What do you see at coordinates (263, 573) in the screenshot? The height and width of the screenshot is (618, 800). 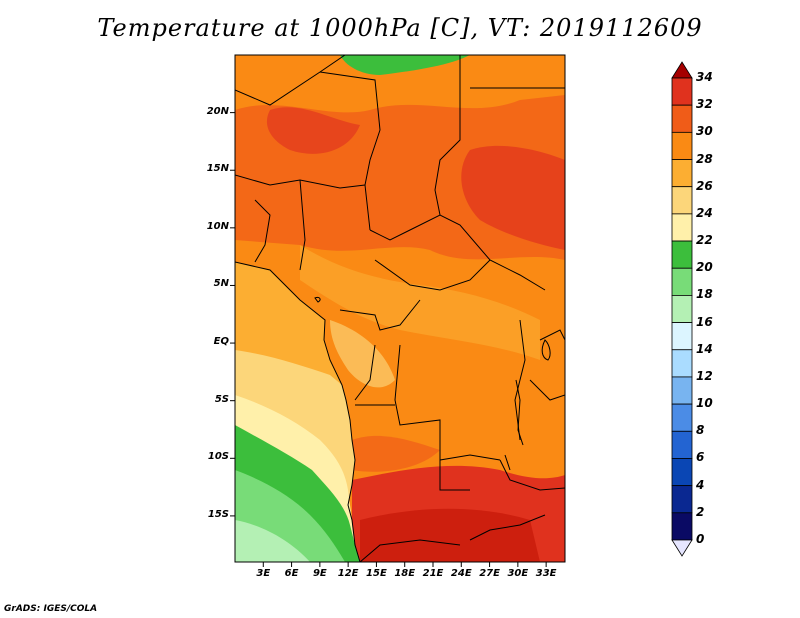 I see `lon-tick-label: 3E` at bounding box center [263, 573].